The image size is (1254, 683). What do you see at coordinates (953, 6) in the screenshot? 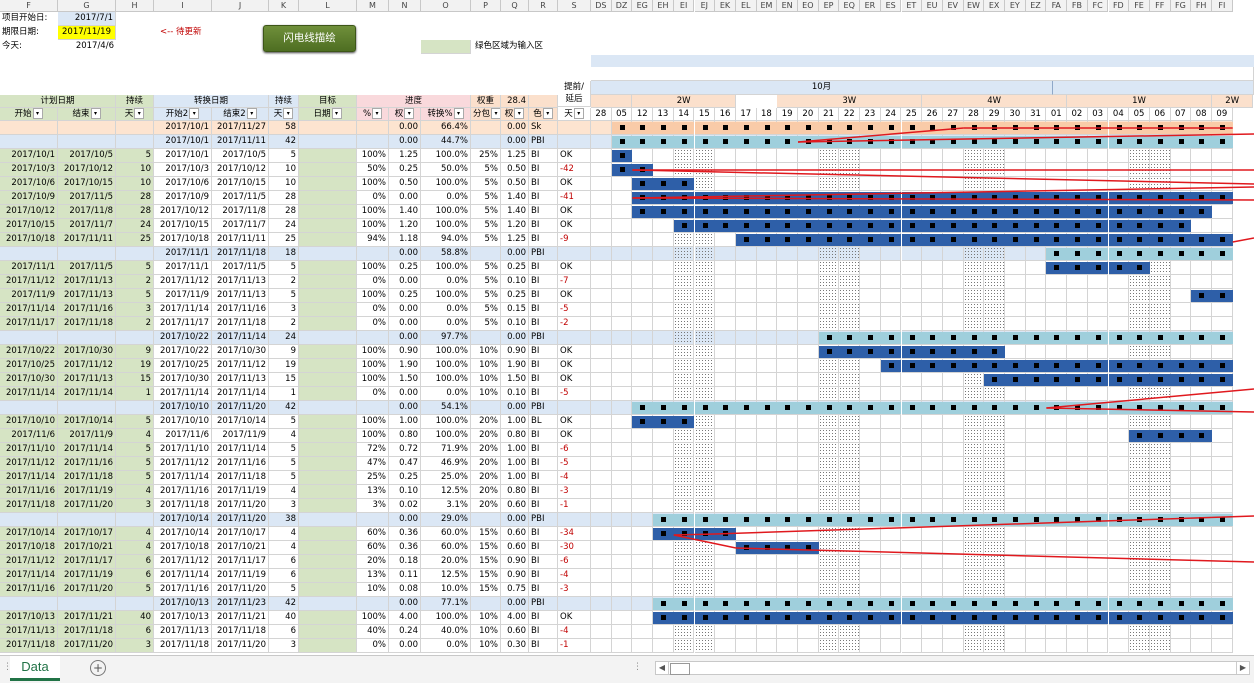
I see `column-header-EV: EV` at bounding box center [953, 6].